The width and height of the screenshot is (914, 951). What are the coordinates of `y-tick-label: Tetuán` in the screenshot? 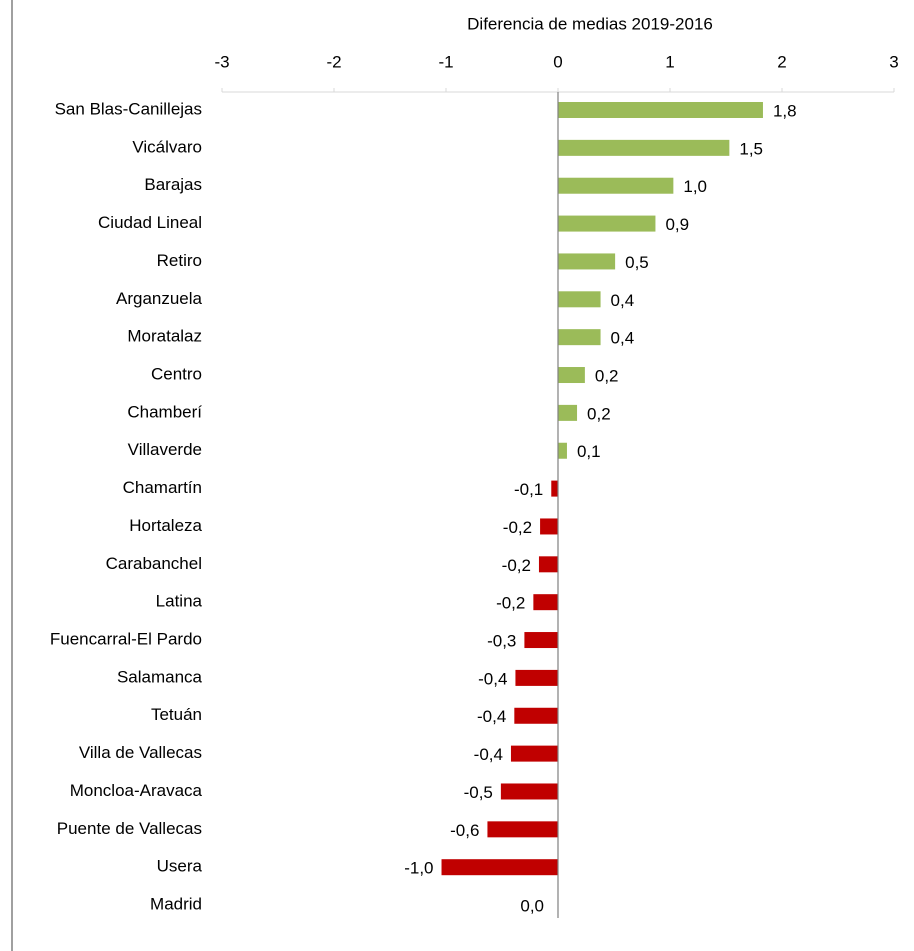 It's located at (176, 714).